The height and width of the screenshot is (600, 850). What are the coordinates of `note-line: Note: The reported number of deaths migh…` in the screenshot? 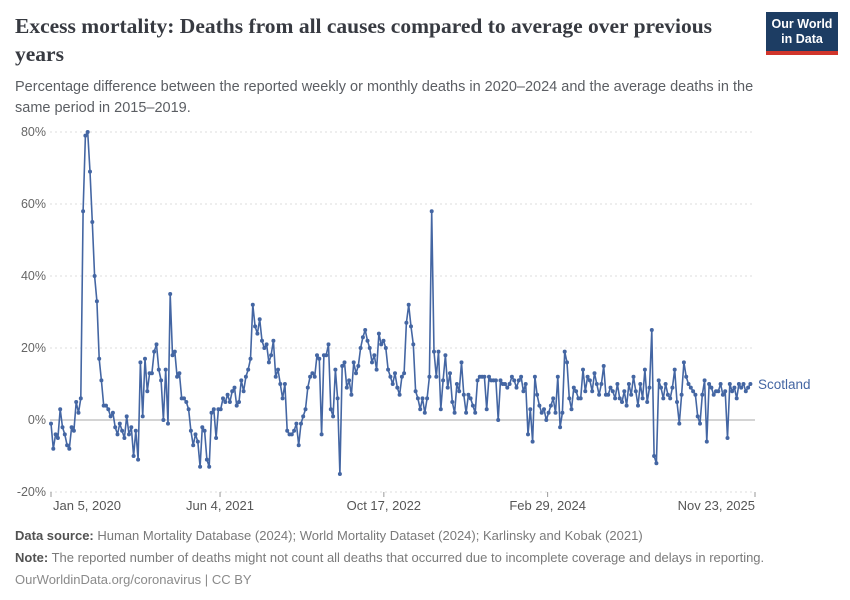 It's located at (389, 557).